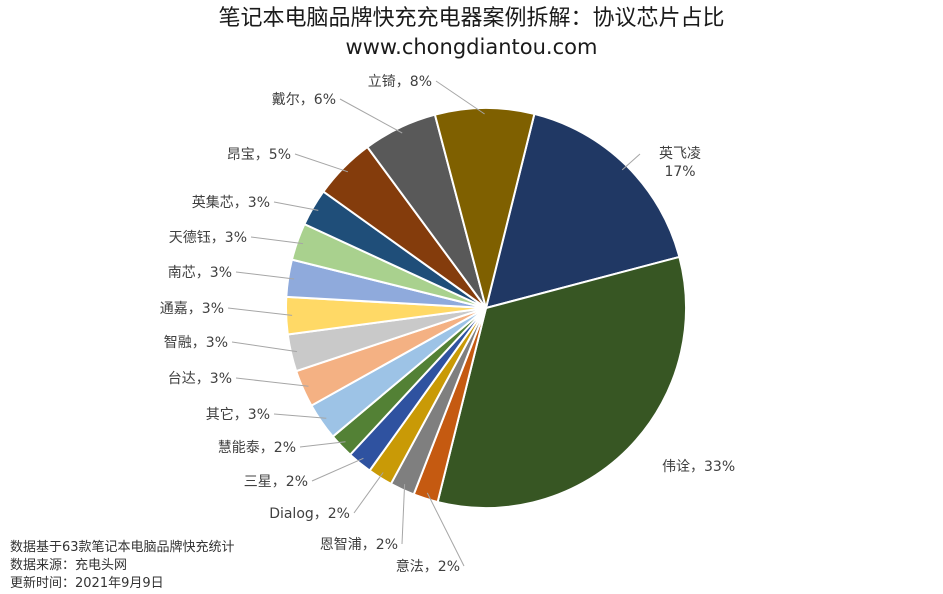  I want to click on slice-label-7: 其它，3%, so click(238, 414).